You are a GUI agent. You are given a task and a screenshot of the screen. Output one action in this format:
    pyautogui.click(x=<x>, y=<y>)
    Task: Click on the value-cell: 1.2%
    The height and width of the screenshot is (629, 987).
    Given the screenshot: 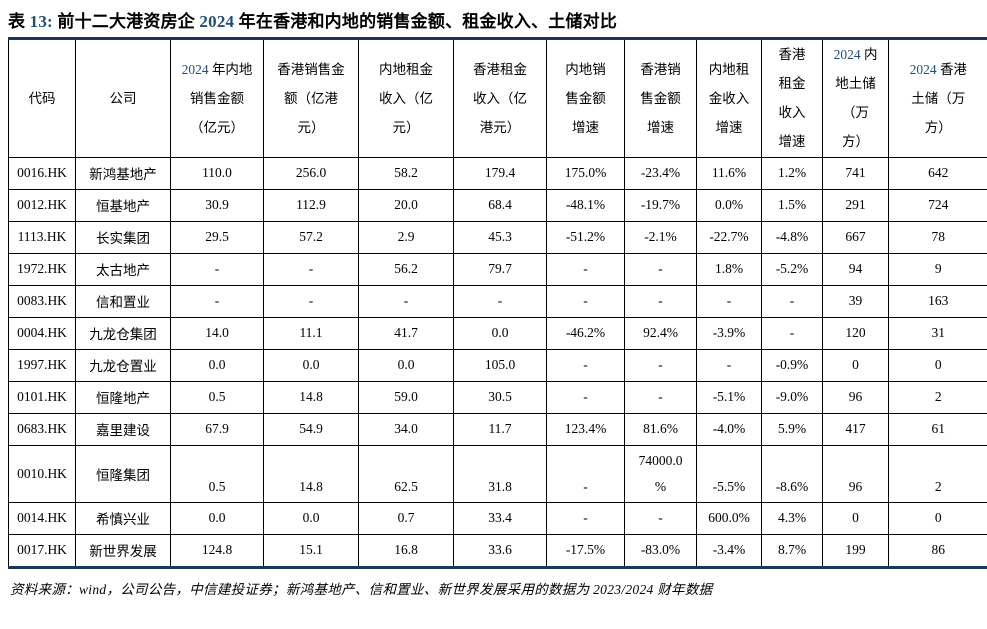 What is the action you would take?
    pyautogui.click(x=792, y=173)
    